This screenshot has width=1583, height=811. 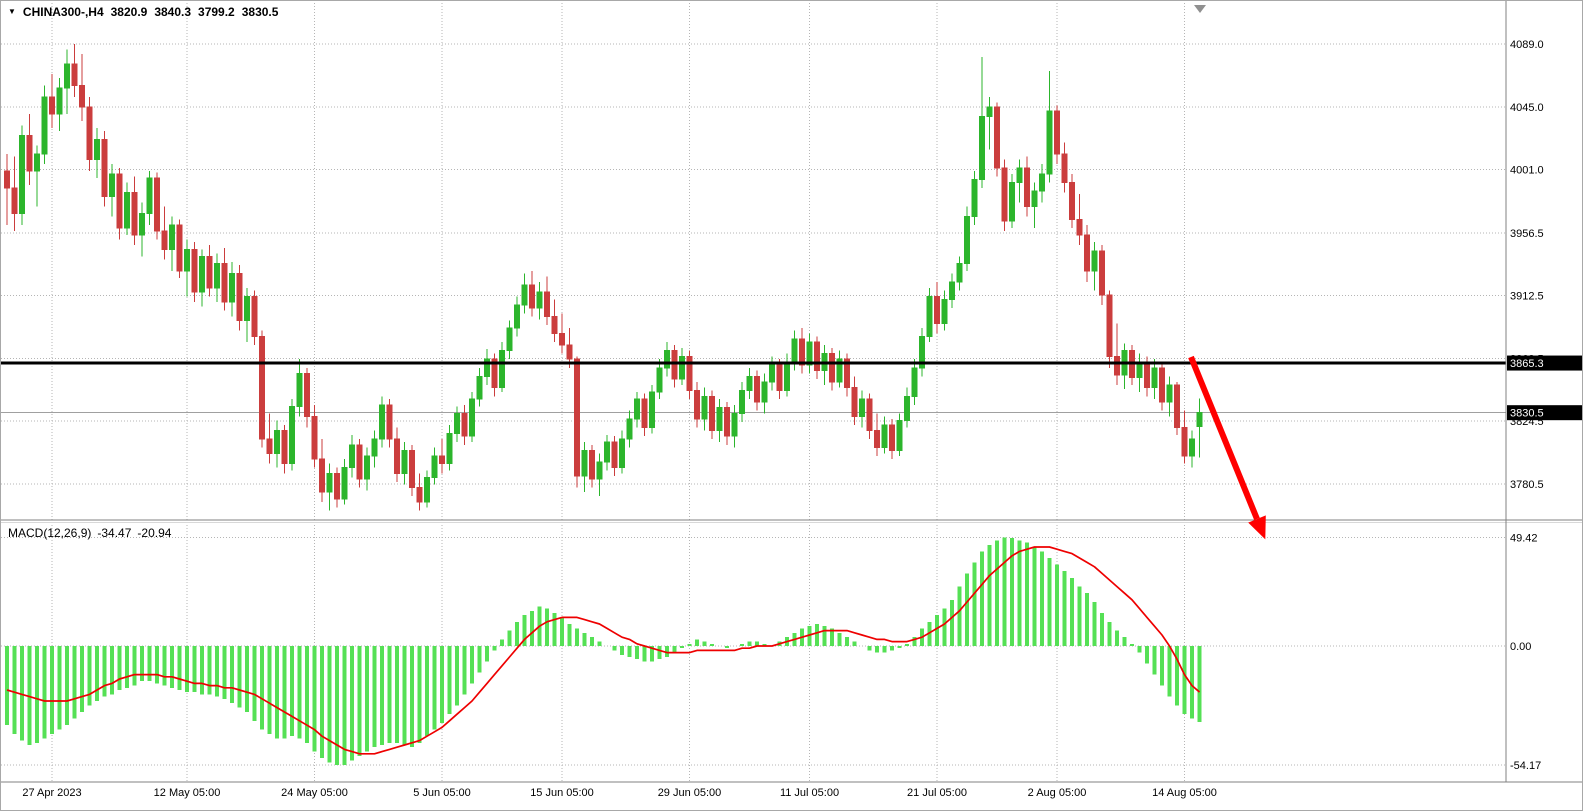 I want to click on arrow-shaft, so click(x=1224, y=438).